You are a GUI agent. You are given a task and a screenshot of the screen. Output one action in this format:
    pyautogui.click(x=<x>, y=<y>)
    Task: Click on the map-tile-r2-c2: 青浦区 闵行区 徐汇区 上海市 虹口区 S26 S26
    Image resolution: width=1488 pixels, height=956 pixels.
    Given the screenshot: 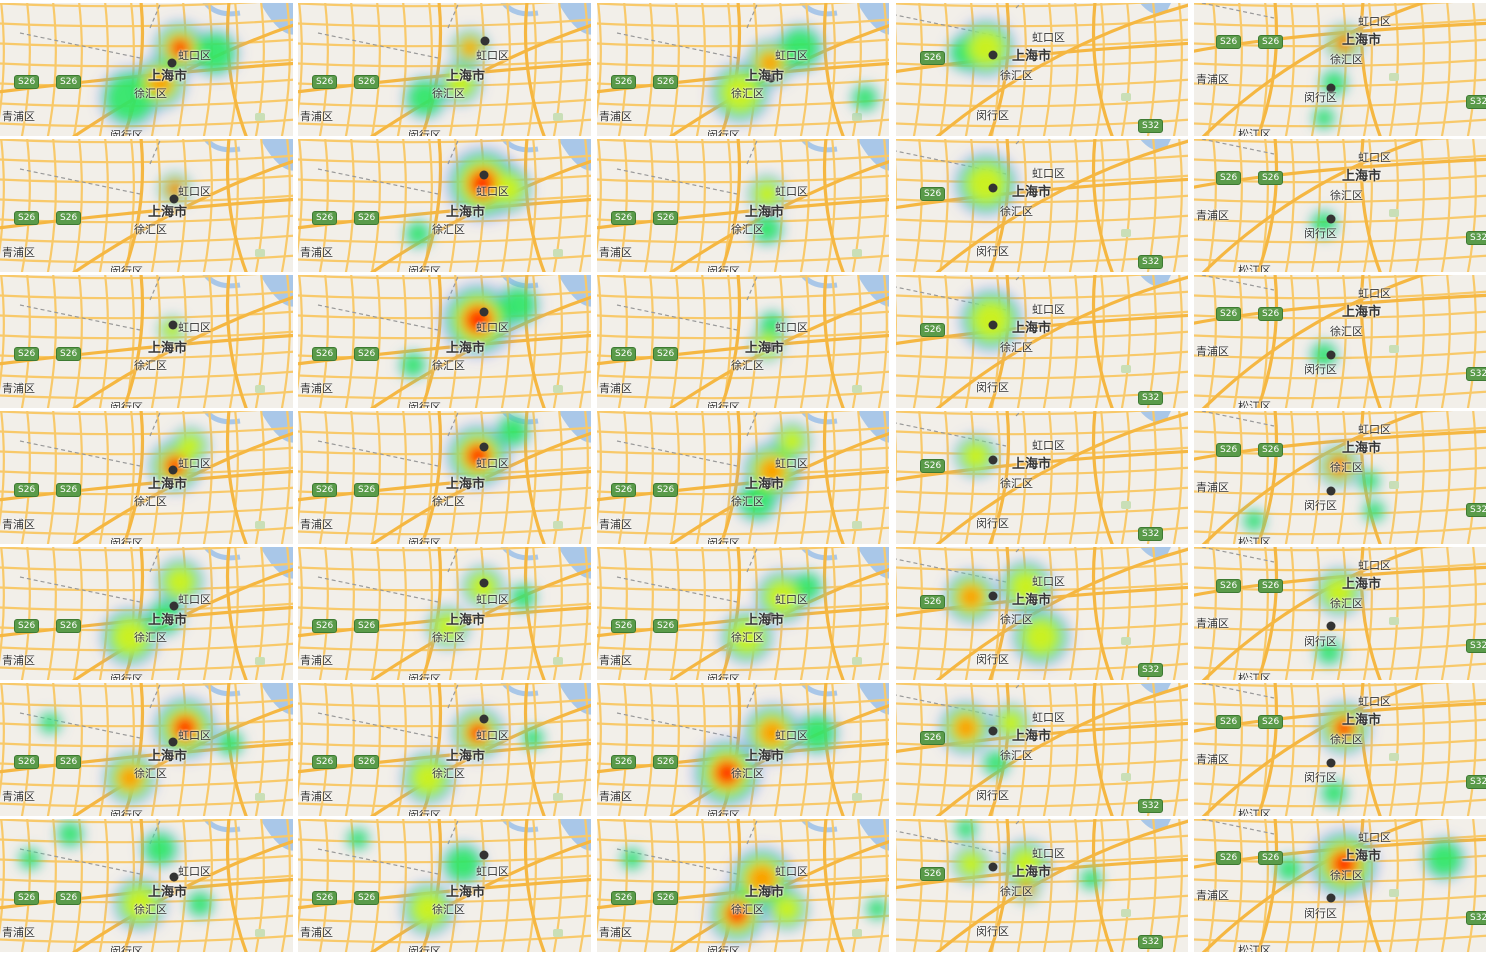 What is the action you would take?
    pyautogui.click(x=444, y=205)
    